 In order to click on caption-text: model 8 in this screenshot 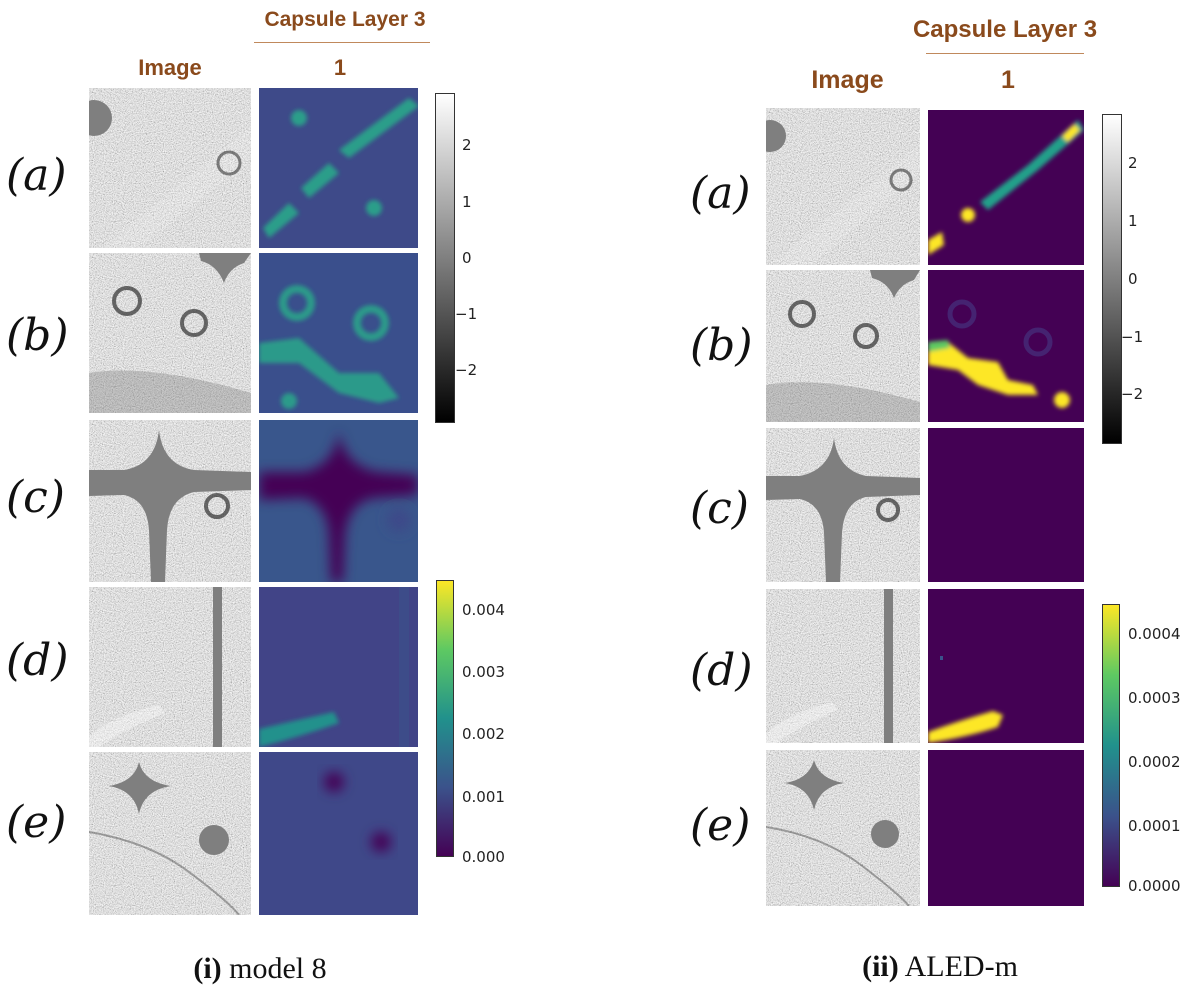, I will do `click(274, 968)`.